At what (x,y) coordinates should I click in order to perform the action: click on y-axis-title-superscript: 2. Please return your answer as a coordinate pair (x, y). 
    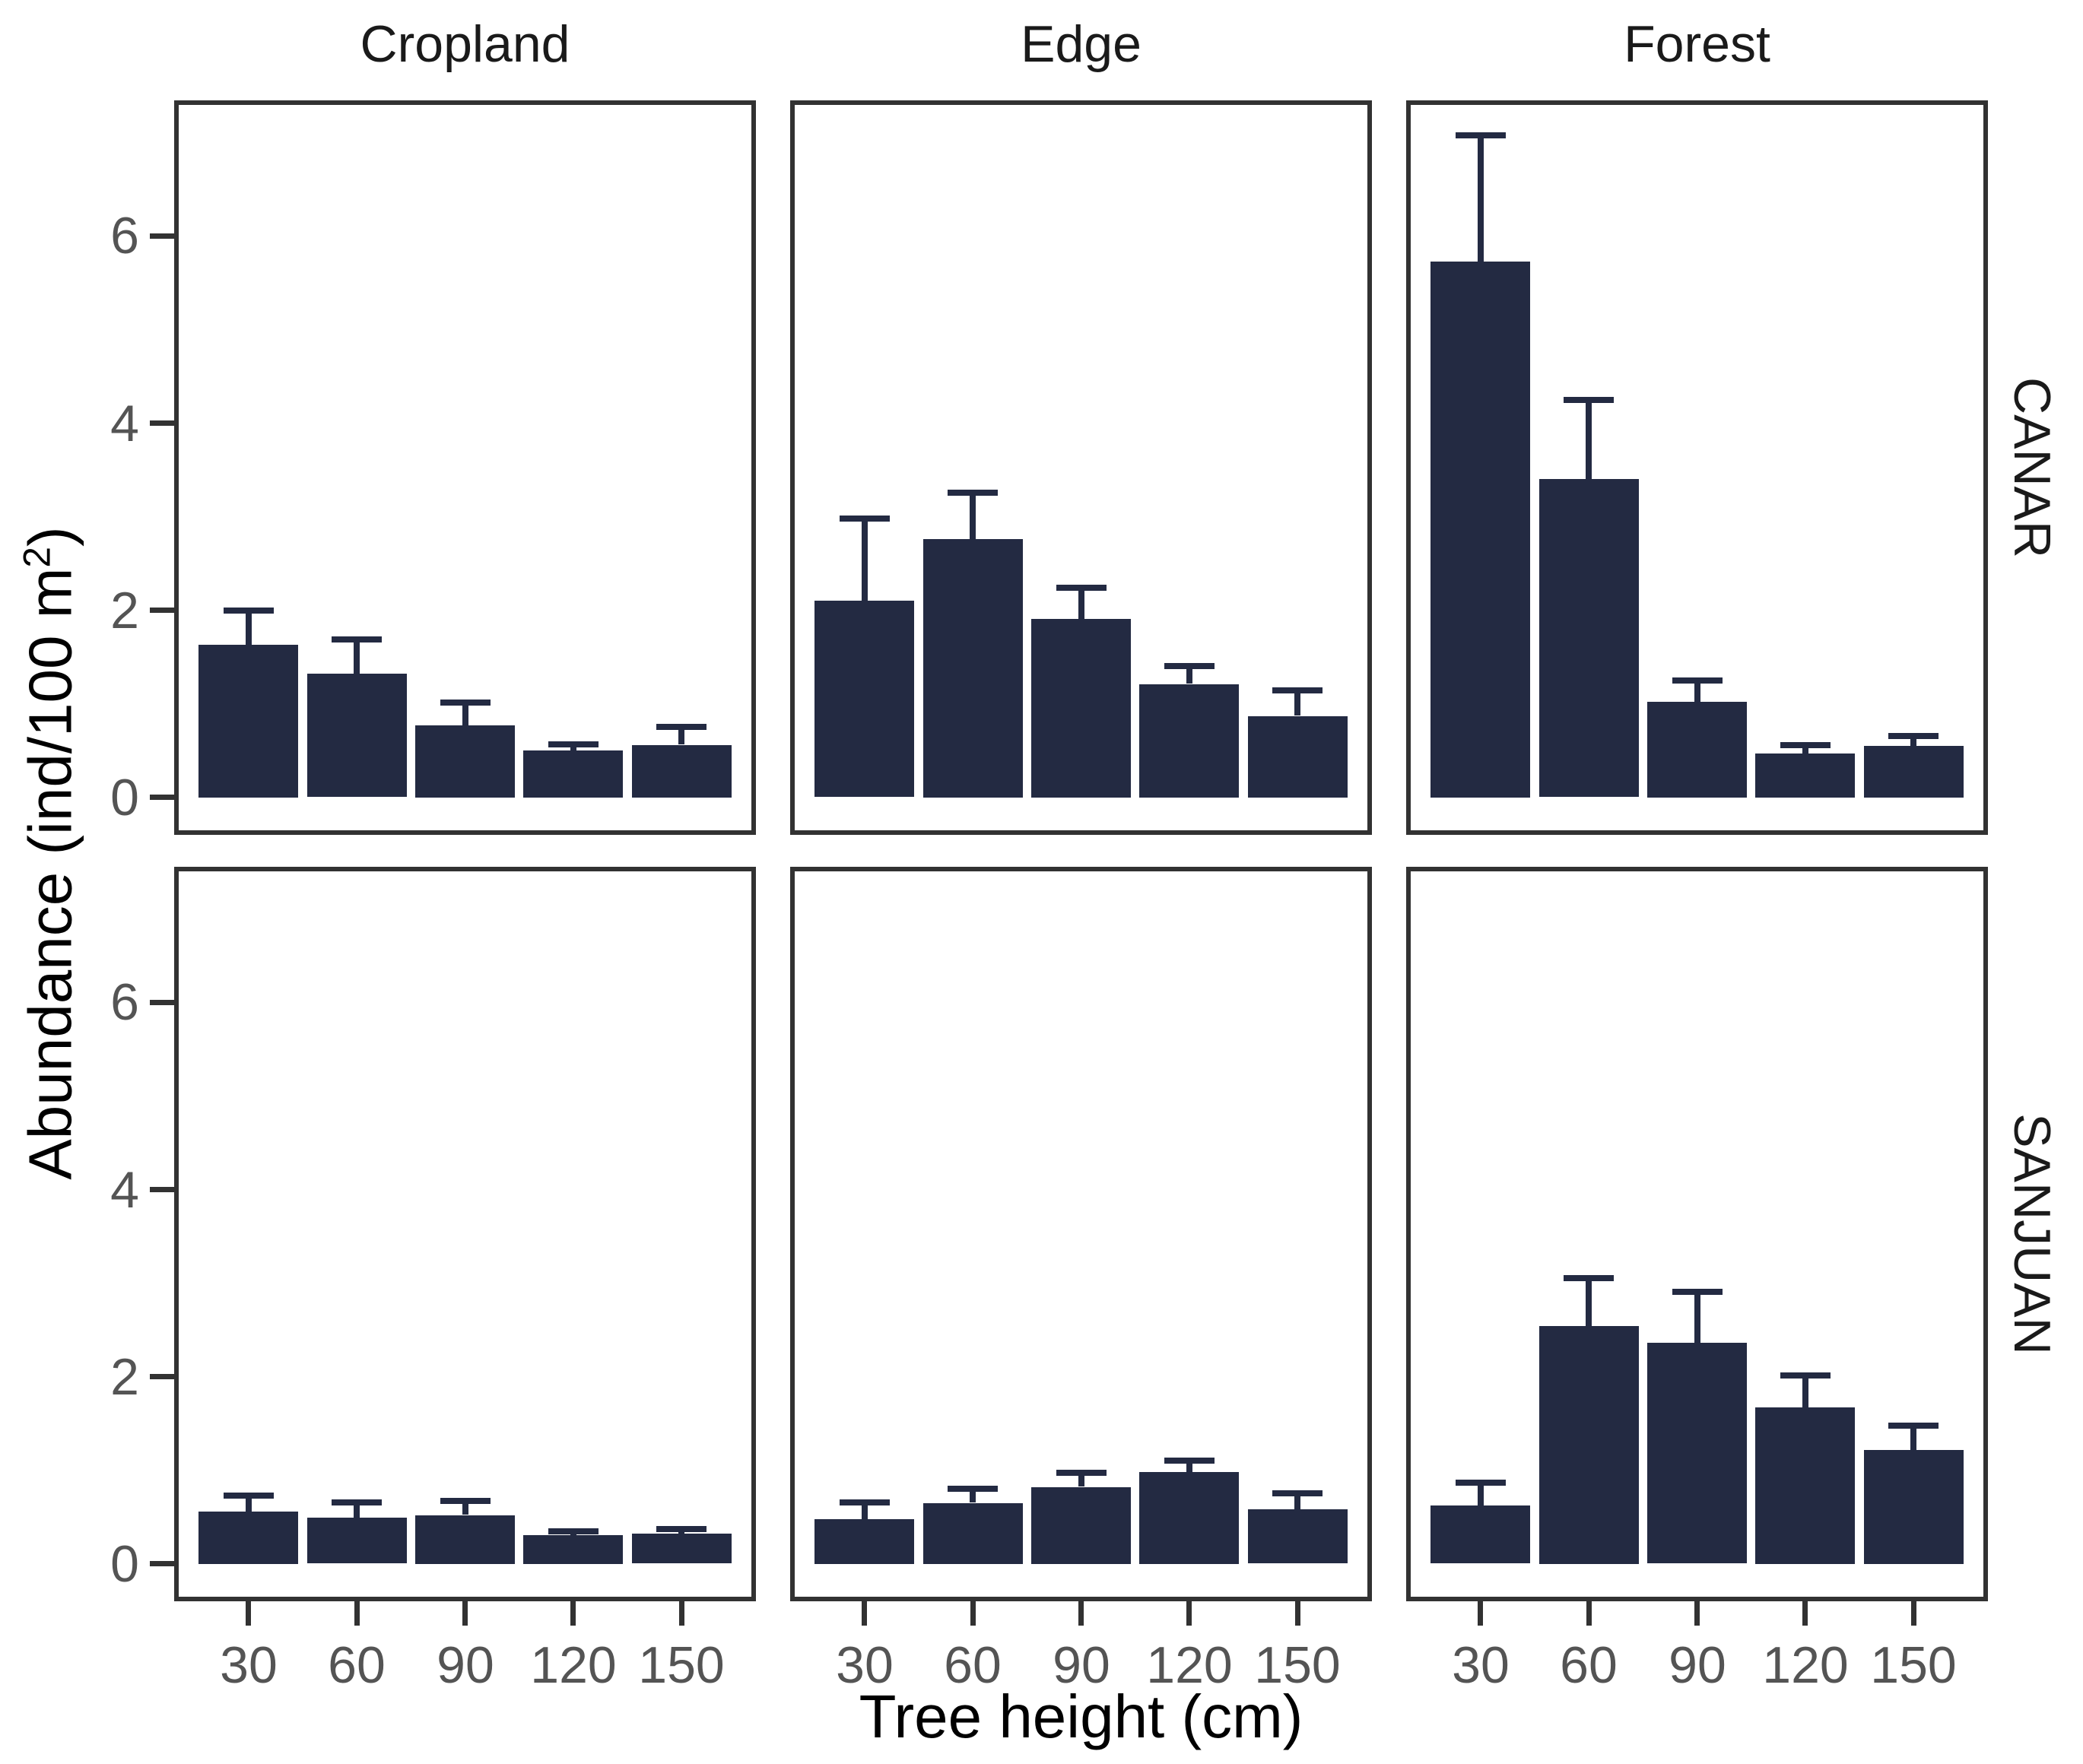
    Looking at the image, I should click on (37, 558).